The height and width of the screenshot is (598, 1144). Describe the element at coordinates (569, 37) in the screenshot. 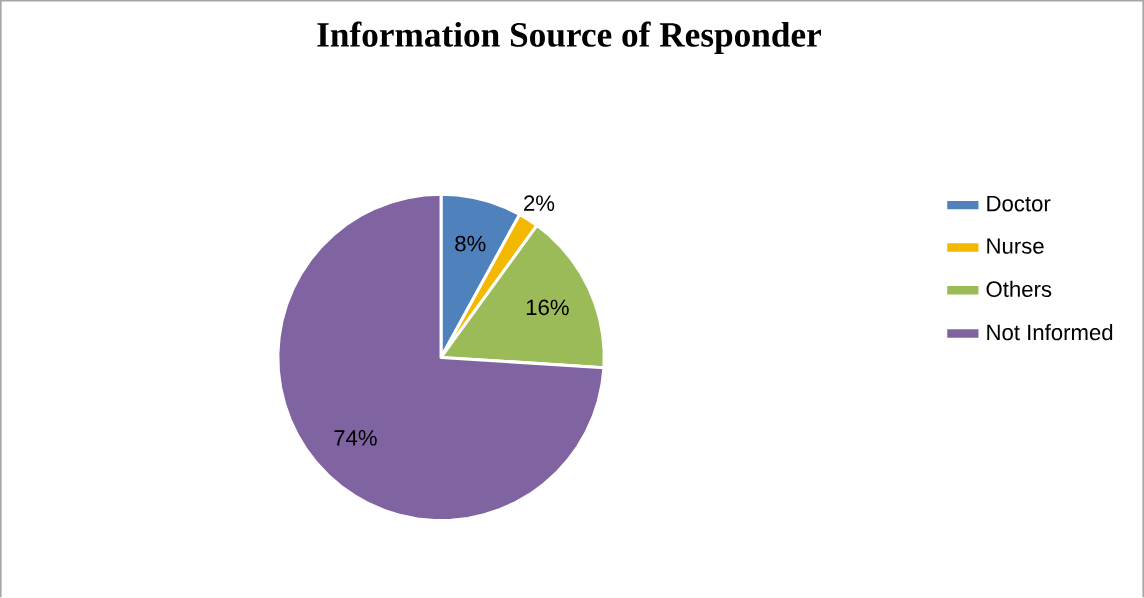

I see `chart-title: Information Source of Responder` at that location.